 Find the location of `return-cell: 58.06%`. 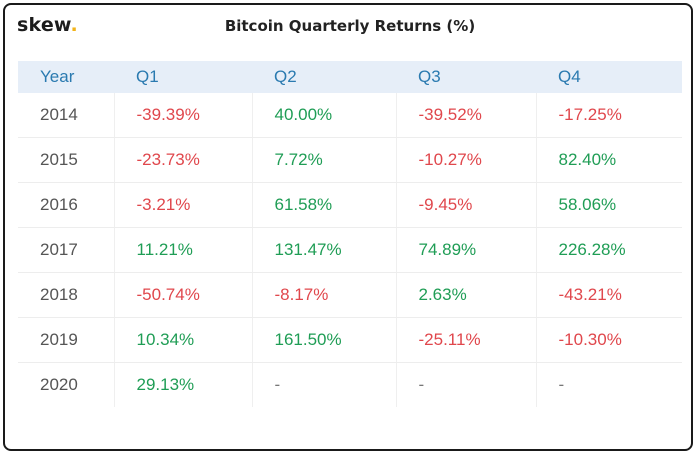

return-cell: 58.06% is located at coordinates (609, 205).